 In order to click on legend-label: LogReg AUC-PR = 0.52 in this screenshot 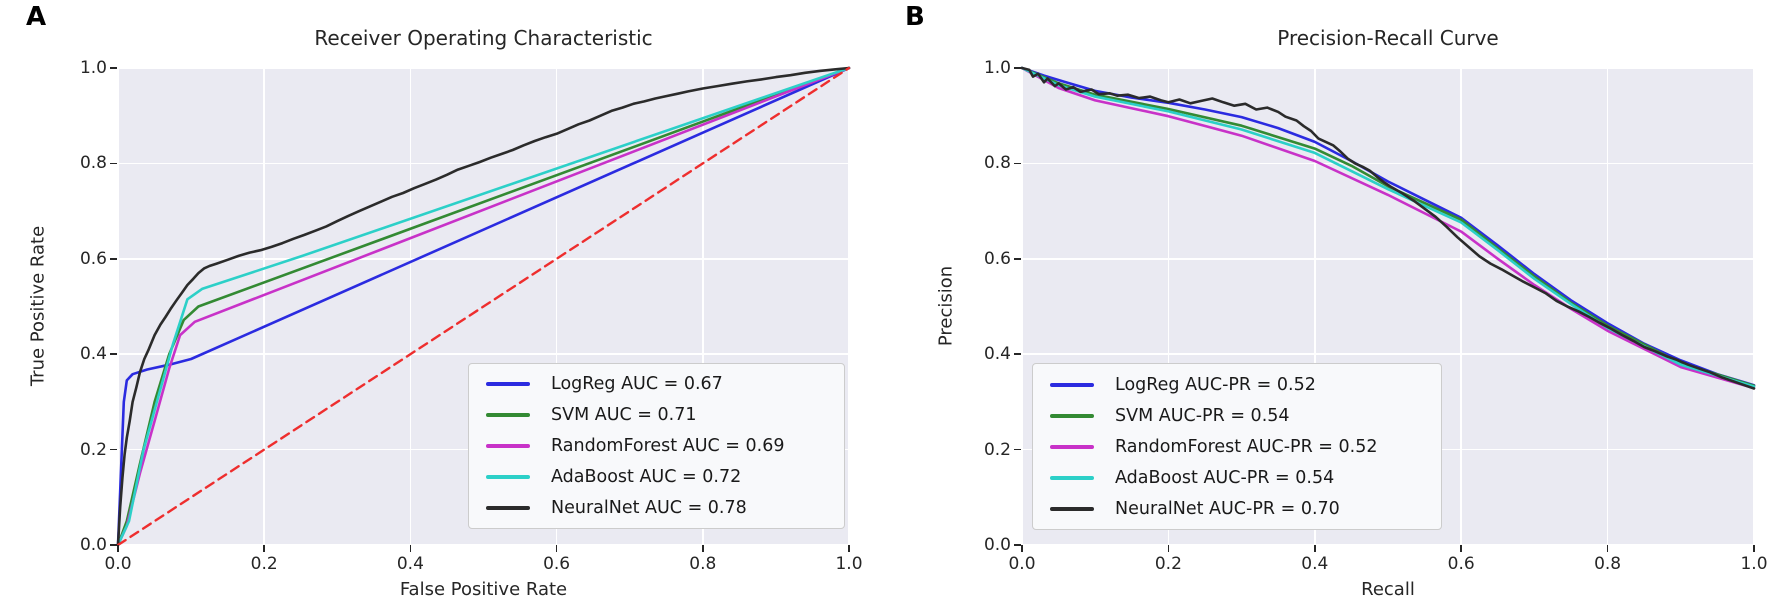, I will do `click(1215, 384)`.